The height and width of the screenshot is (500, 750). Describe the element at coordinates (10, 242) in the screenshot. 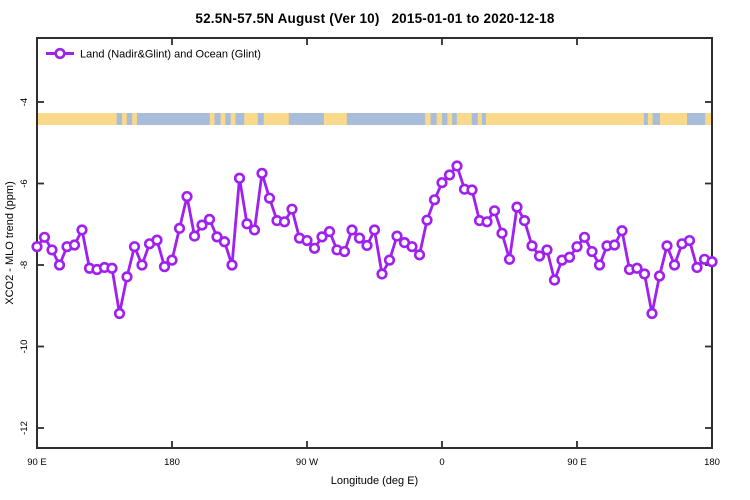

I see `y-axis-title: XCO2 - MLO trend (ppm)` at that location.